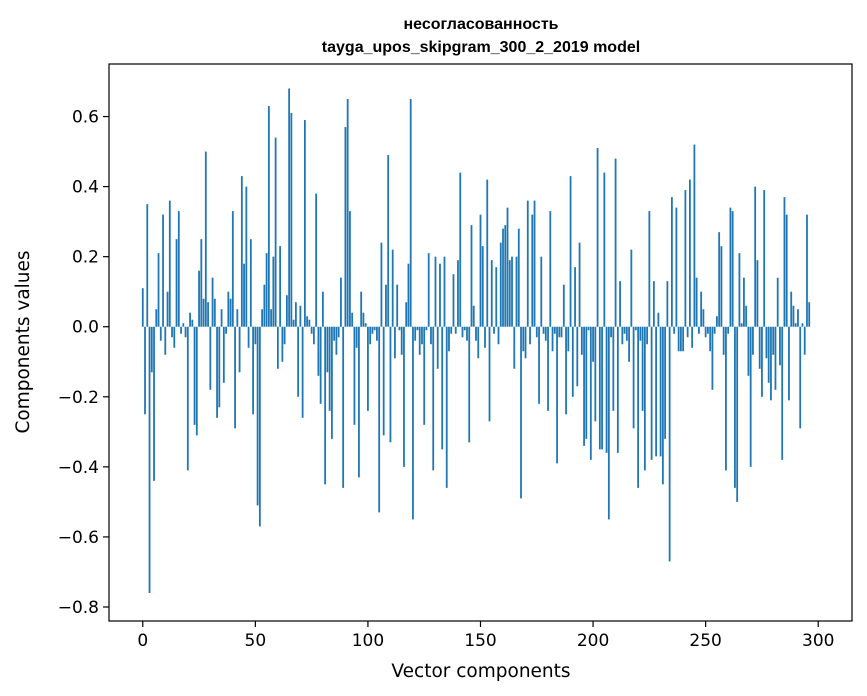 The image size is (867, 696). I want to click on x-tick-label: 200, so click(593, 641).